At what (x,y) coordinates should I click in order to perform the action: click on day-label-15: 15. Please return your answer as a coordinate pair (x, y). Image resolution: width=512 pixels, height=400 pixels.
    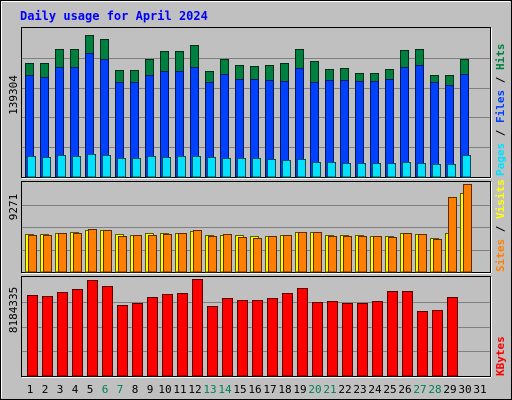
    Looking at the image, I should click on (239, 389).